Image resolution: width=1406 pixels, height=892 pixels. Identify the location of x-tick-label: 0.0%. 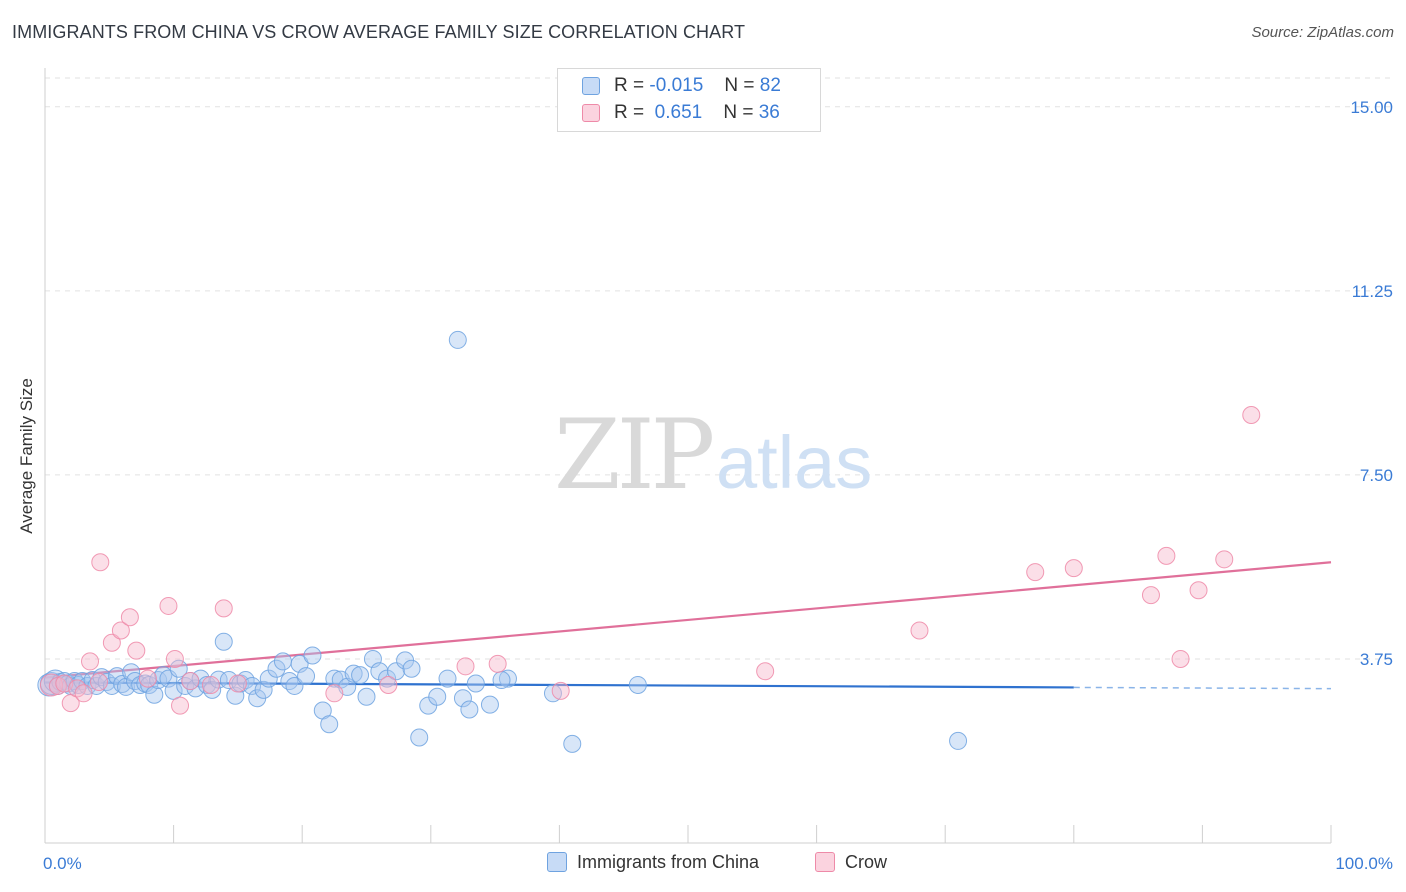
(62, 863).